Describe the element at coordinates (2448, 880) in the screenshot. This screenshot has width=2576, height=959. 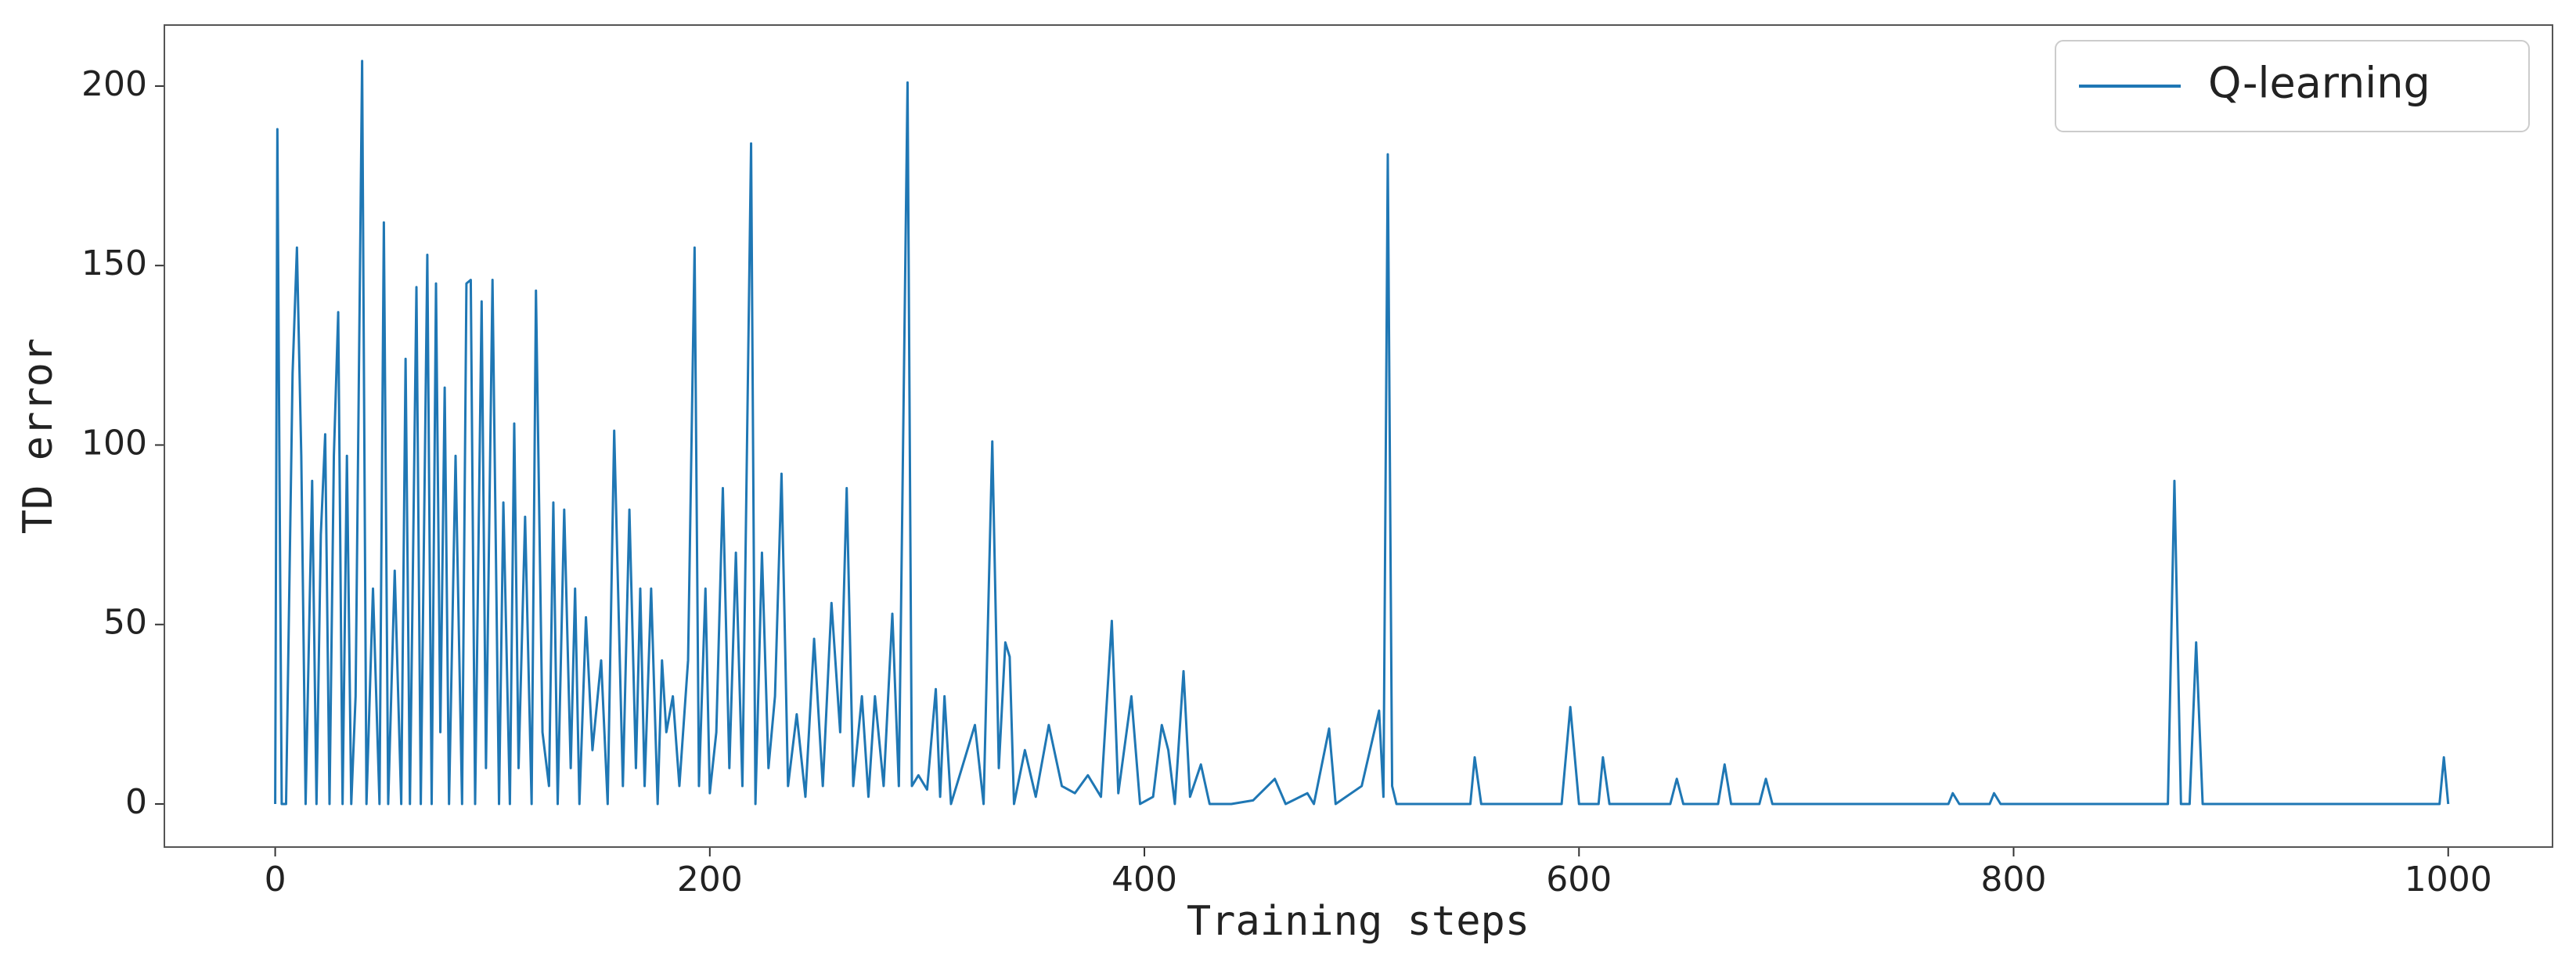
I see `x-tick-label: 1000` at that location.